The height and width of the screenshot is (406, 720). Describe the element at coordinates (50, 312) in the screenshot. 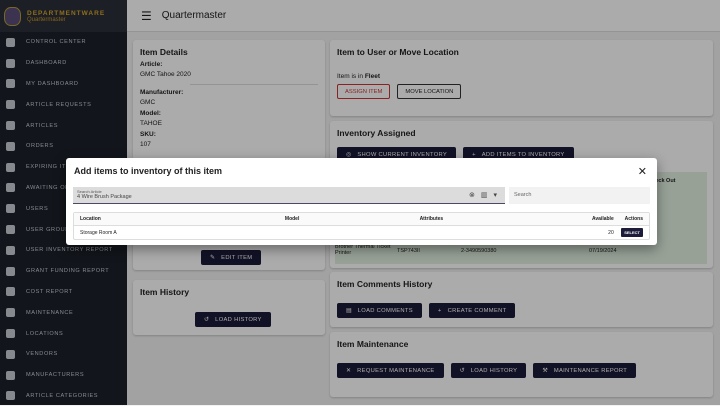

I see `sidebar-item-label: MAINTENANCE` at that location.